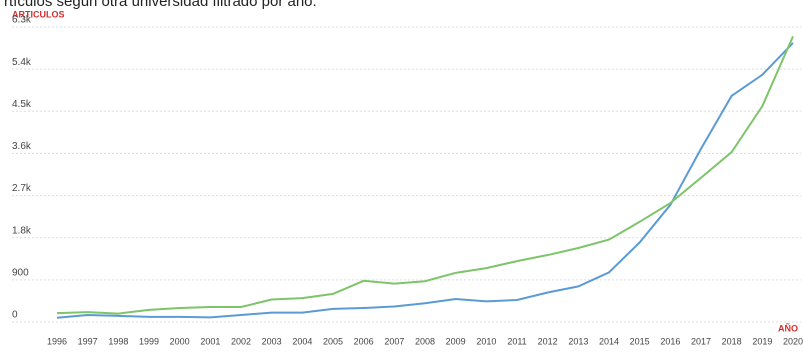 The width and height of the screenshot is (803, 352). What do you see at coordinates (732, 341) in the screenshot?
I see `x-tick-label: 2018` at bounding box center [732, 341].